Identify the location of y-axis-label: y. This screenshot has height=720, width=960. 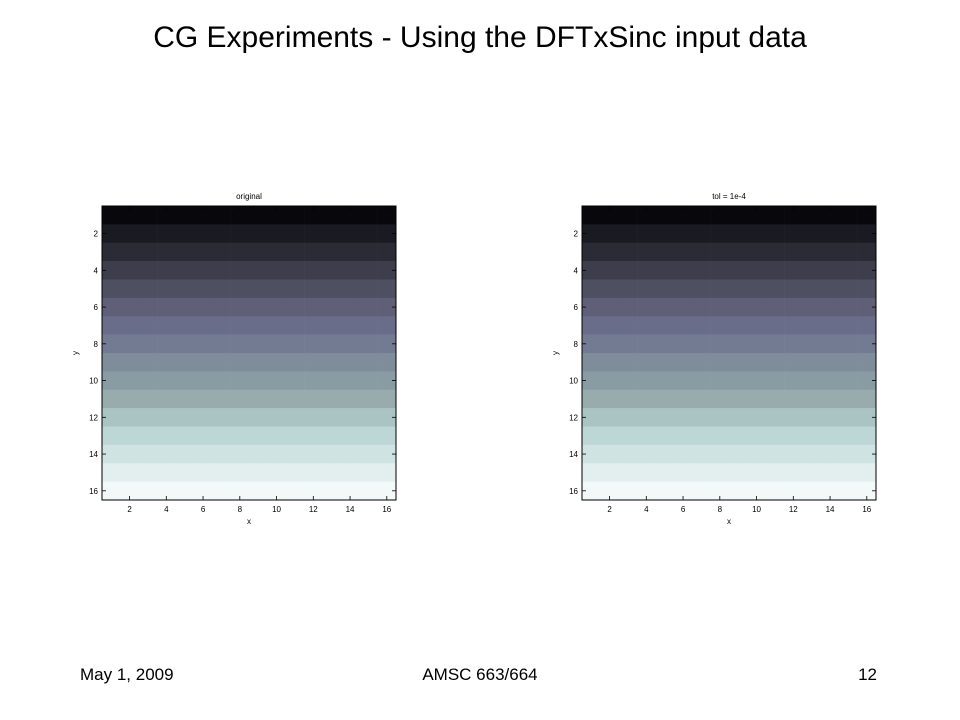
(75, 353).